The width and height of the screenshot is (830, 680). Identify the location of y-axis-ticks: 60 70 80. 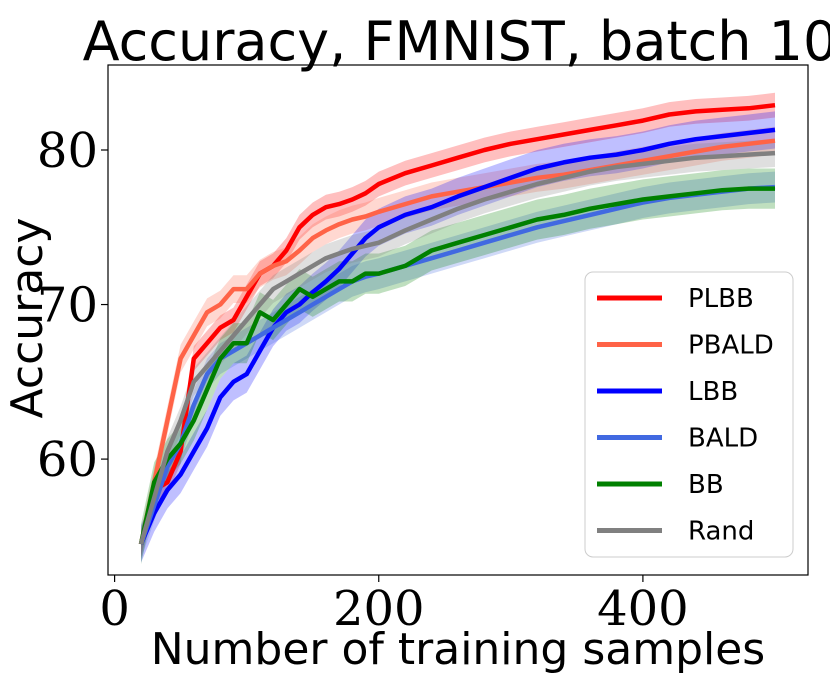
(72, 305).